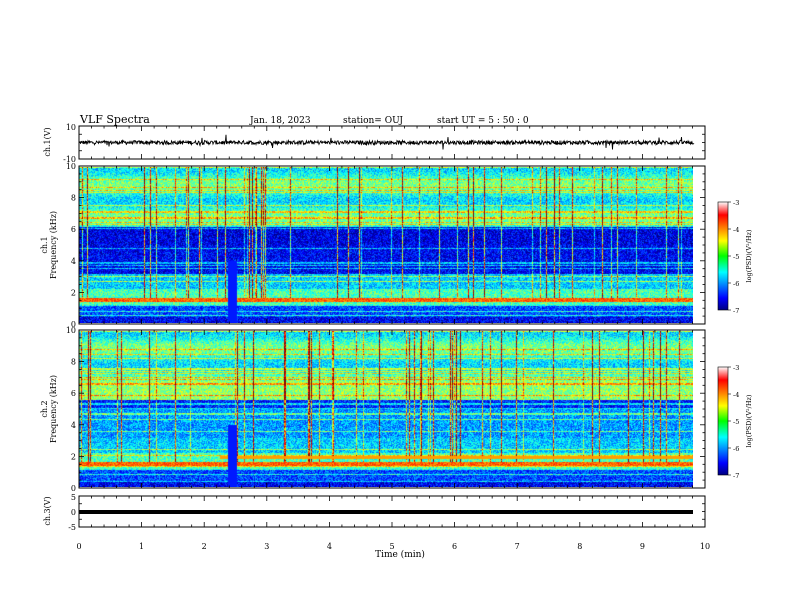 The height and width of the screenshot is (612, 792). What do you see at coordinates (47, 510) in the screenshot?
I see `ch3-waveform-ylabel: ch.3(V)` at bounding box center [47, 510].